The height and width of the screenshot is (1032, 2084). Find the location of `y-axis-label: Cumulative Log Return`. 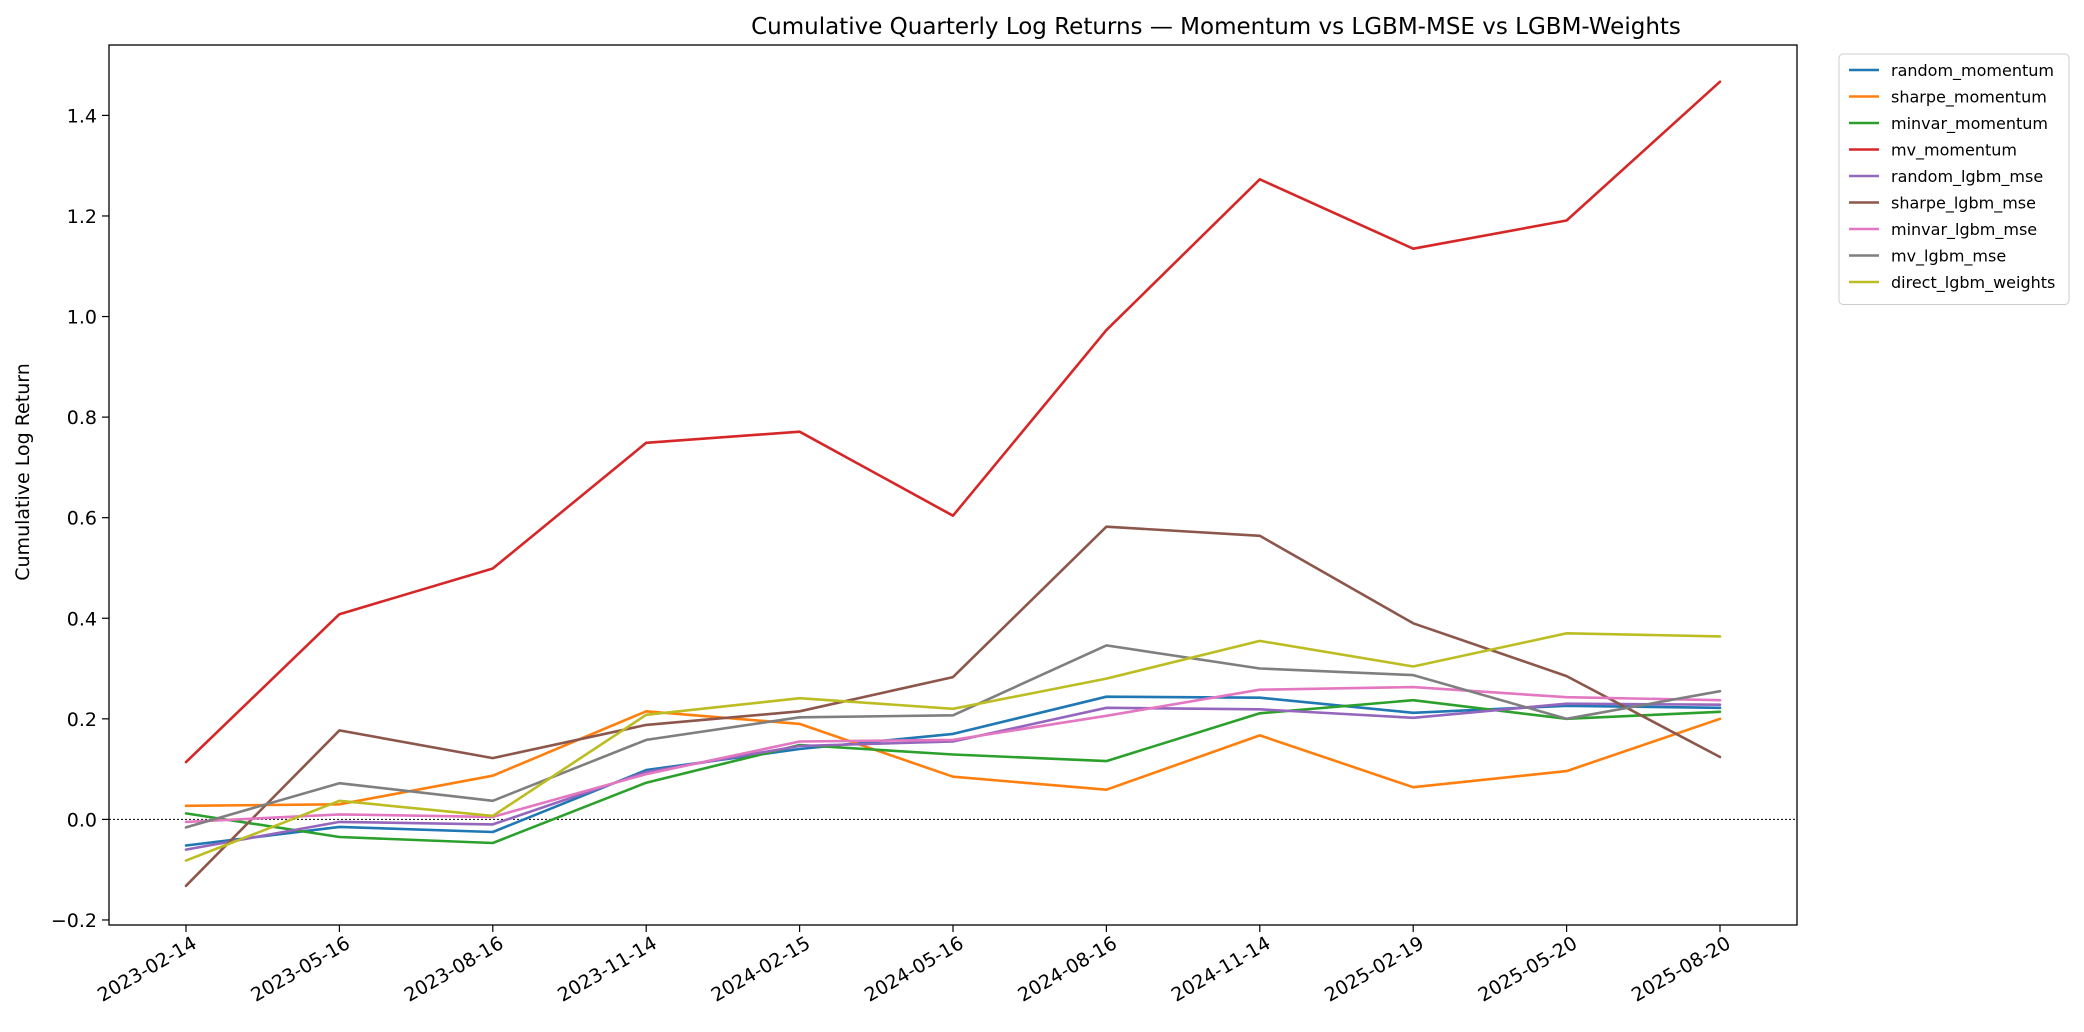

y-axis-label: Cumulative Log Return is located at coordinates (23, 472).